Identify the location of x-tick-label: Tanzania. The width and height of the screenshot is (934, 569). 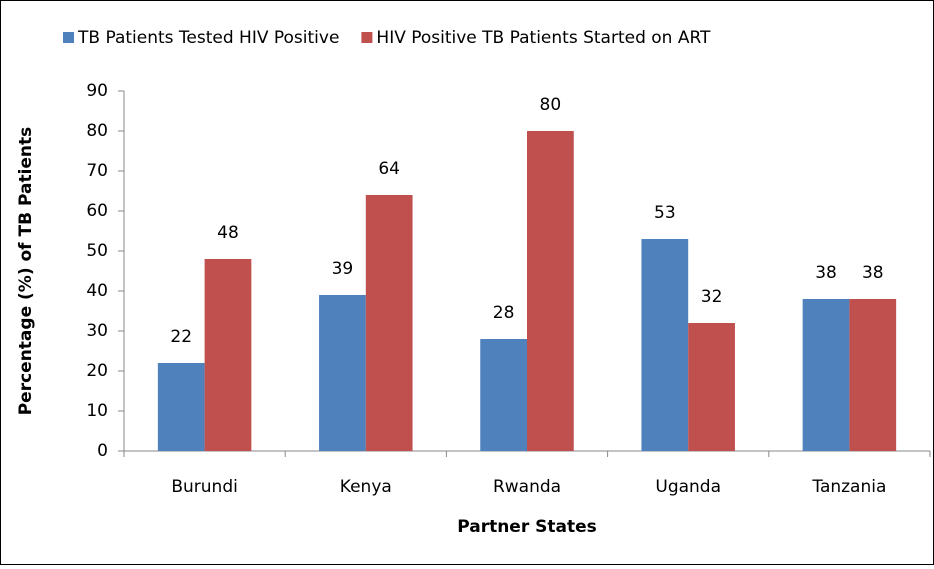
(848, 487).